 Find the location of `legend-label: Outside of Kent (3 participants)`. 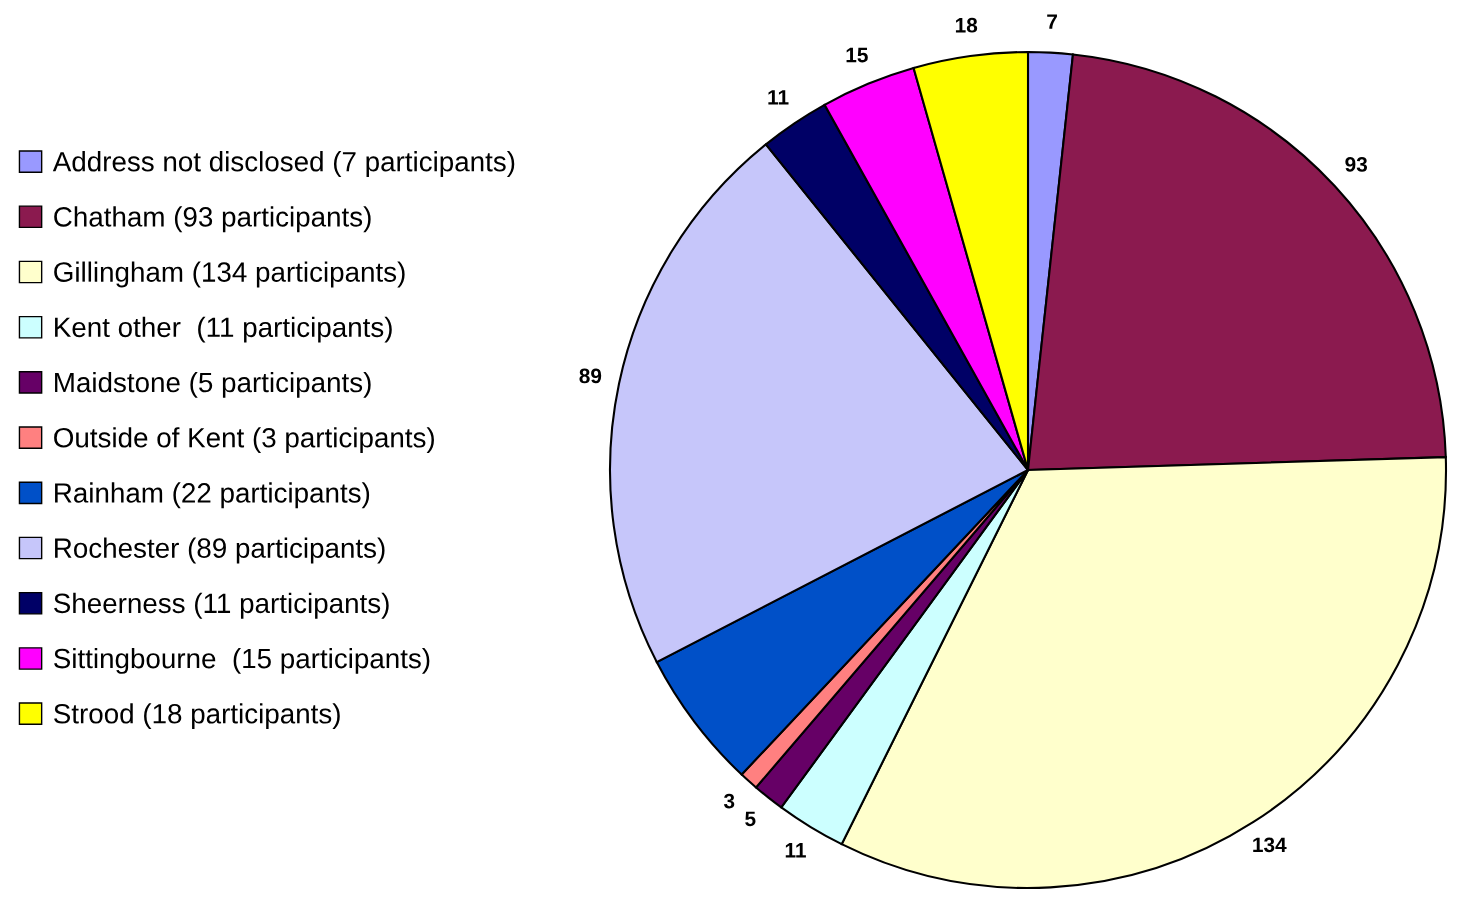

legend-label: Outside of Kent (3 participants) is located at coordinates (244, 440).